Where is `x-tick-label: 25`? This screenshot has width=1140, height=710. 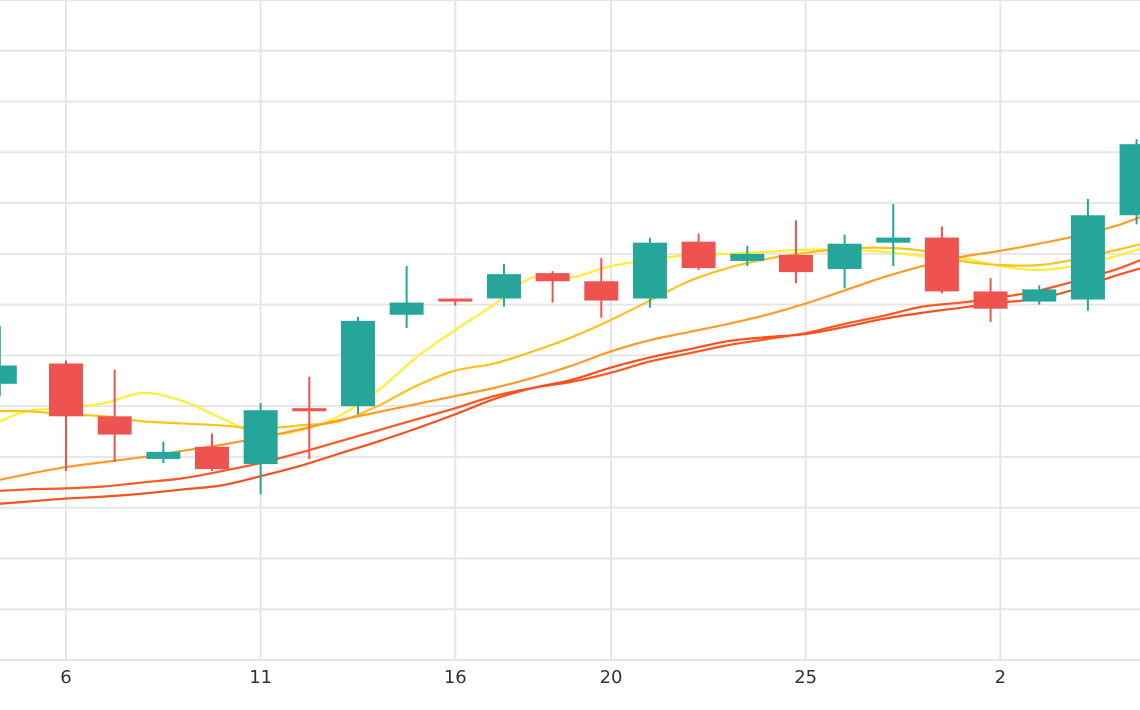 x-tick-label: 25 is located at coordinates (805, 677).